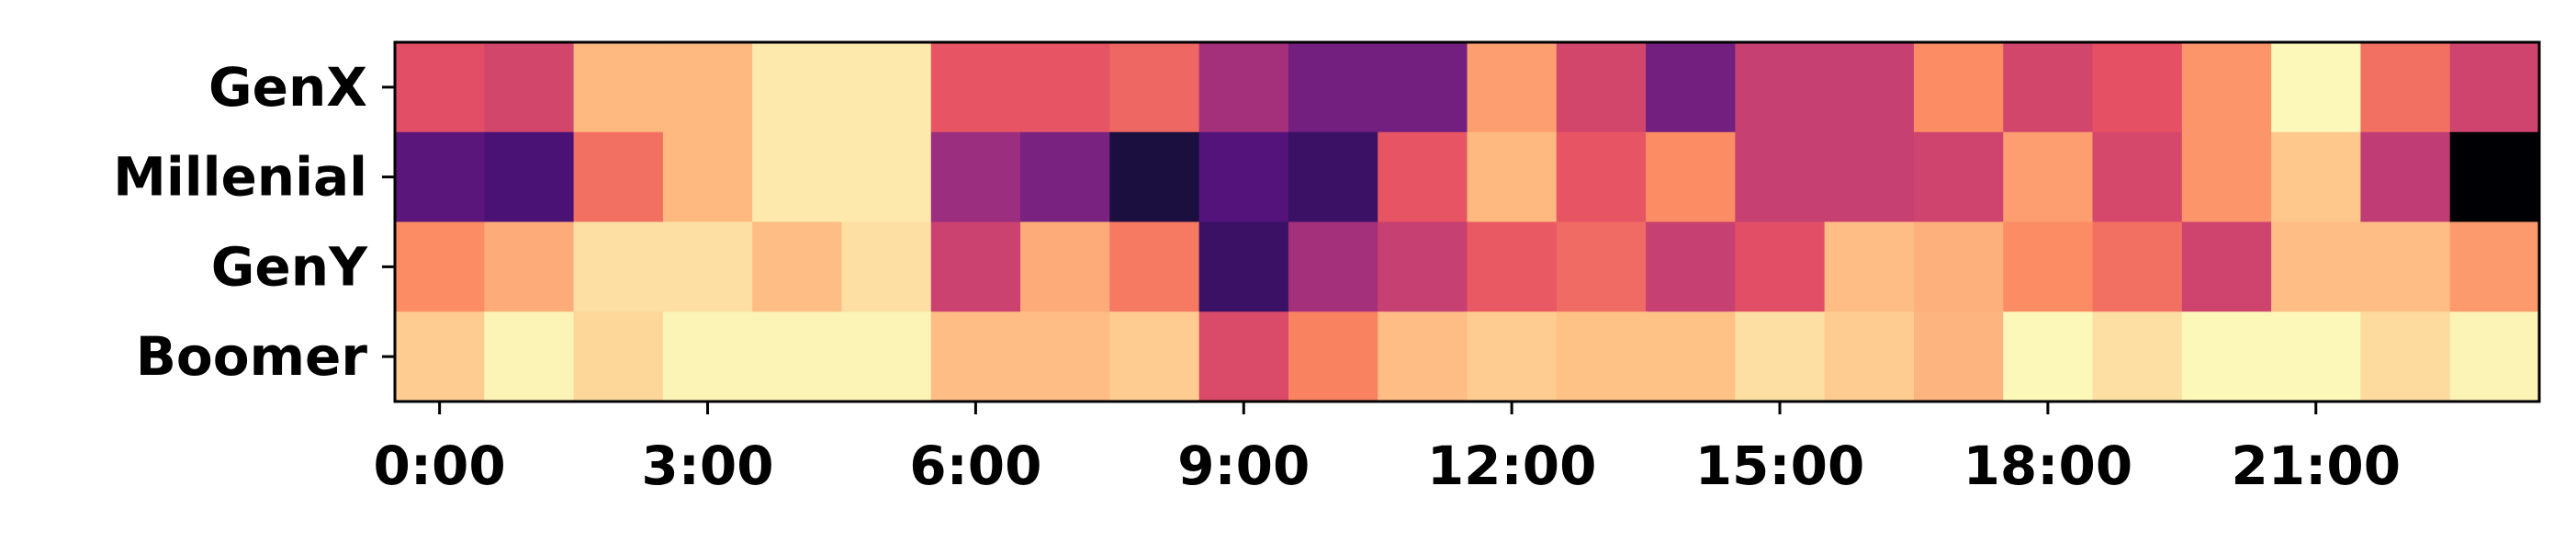  I want to click on x-tick-labels: 0:00 3:00 6:00 9:00 12:00 15:00 18:00 21:00, so click(1388, 466).